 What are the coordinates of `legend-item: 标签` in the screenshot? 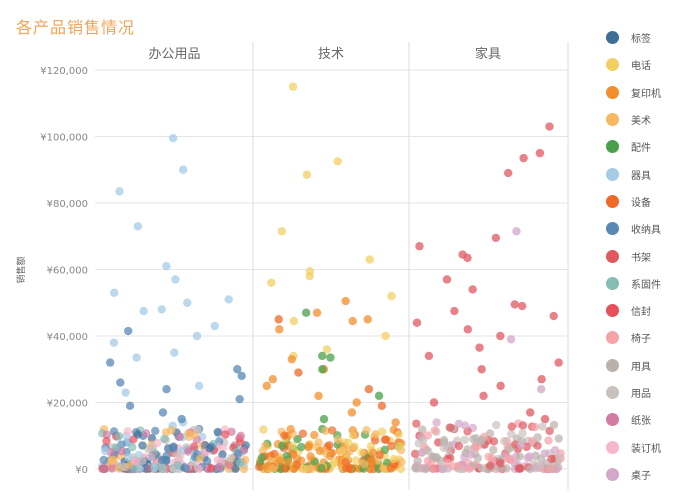 It's located at (648, 37).